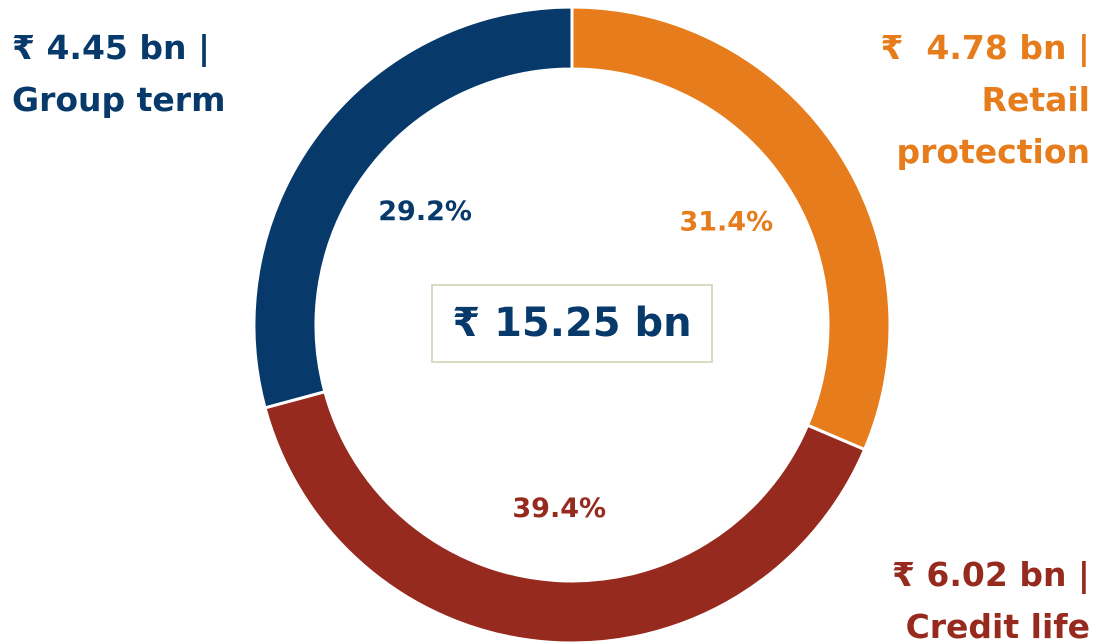 The width and height of the screenshot is (1099, 644). What do you see at coordinates (142, 74) in the screenshot?
I see `slice-label: ₹ 4.45 bn | Group term` at bounding box center [142, 74].